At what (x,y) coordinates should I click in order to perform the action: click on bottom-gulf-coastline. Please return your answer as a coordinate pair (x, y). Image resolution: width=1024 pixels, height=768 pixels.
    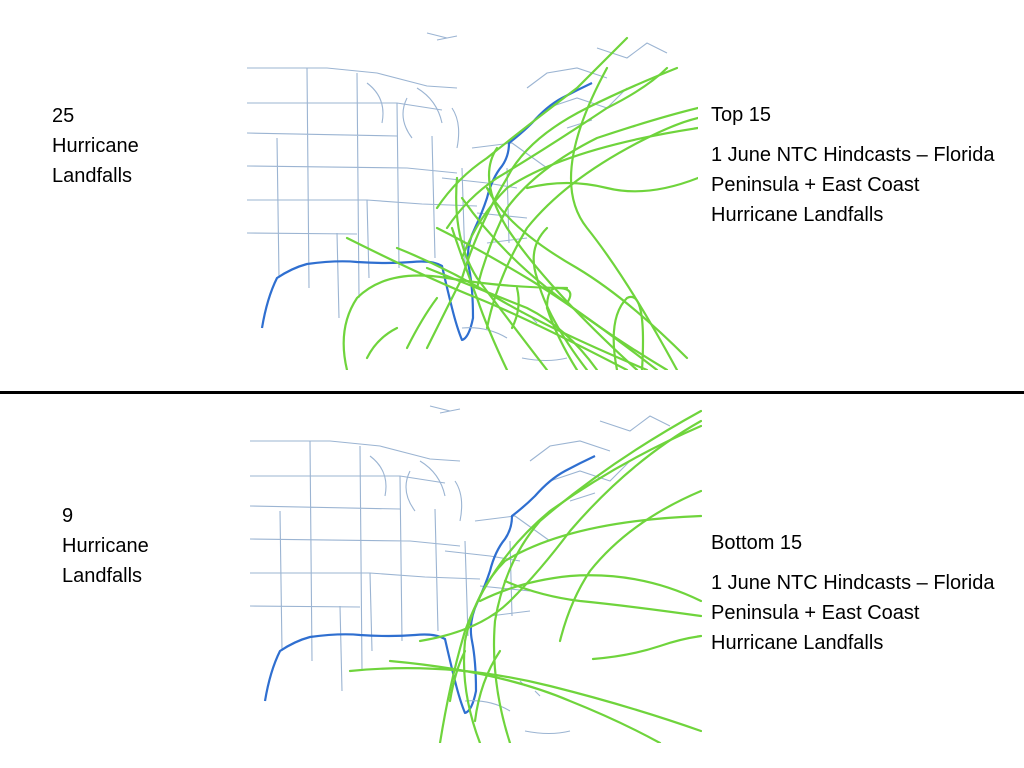
    Looking at the image, I should click on (429, 585).